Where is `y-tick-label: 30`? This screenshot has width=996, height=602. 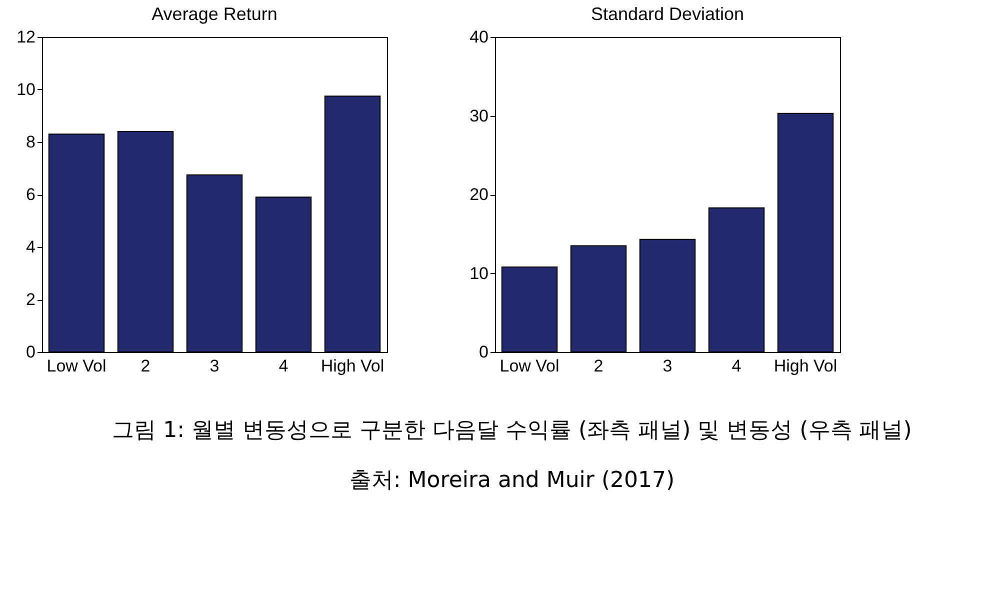
y-tick-label: 30 is located at coordinates (479, 116).